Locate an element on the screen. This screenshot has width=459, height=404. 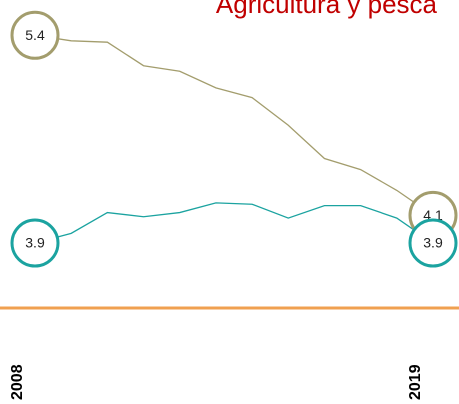
chart-title: Agricultura y pesca is located at coordinates (327, 9).